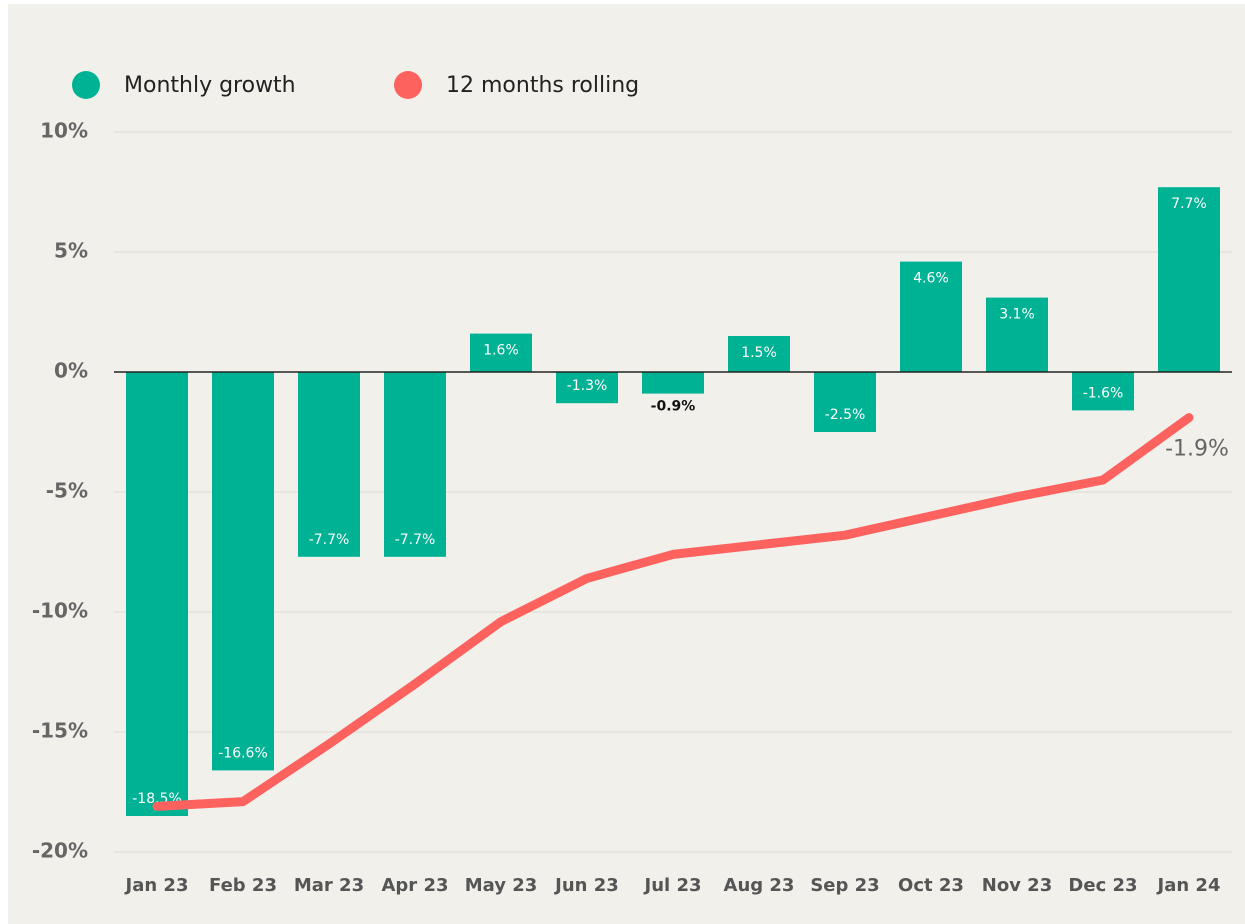 The image size is (1245, 924). What do you see at coordinates (1017, 315) in the screenshot?
I see `data-label: 3.1%` at bounding box center [1017, 315].